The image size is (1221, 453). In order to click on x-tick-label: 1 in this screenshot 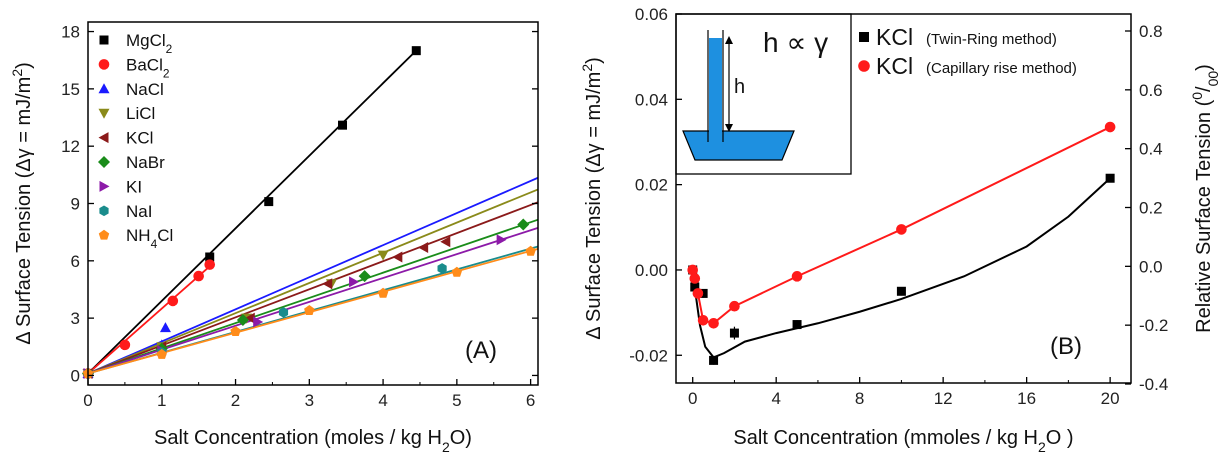, I will do `click(161, 400)`.